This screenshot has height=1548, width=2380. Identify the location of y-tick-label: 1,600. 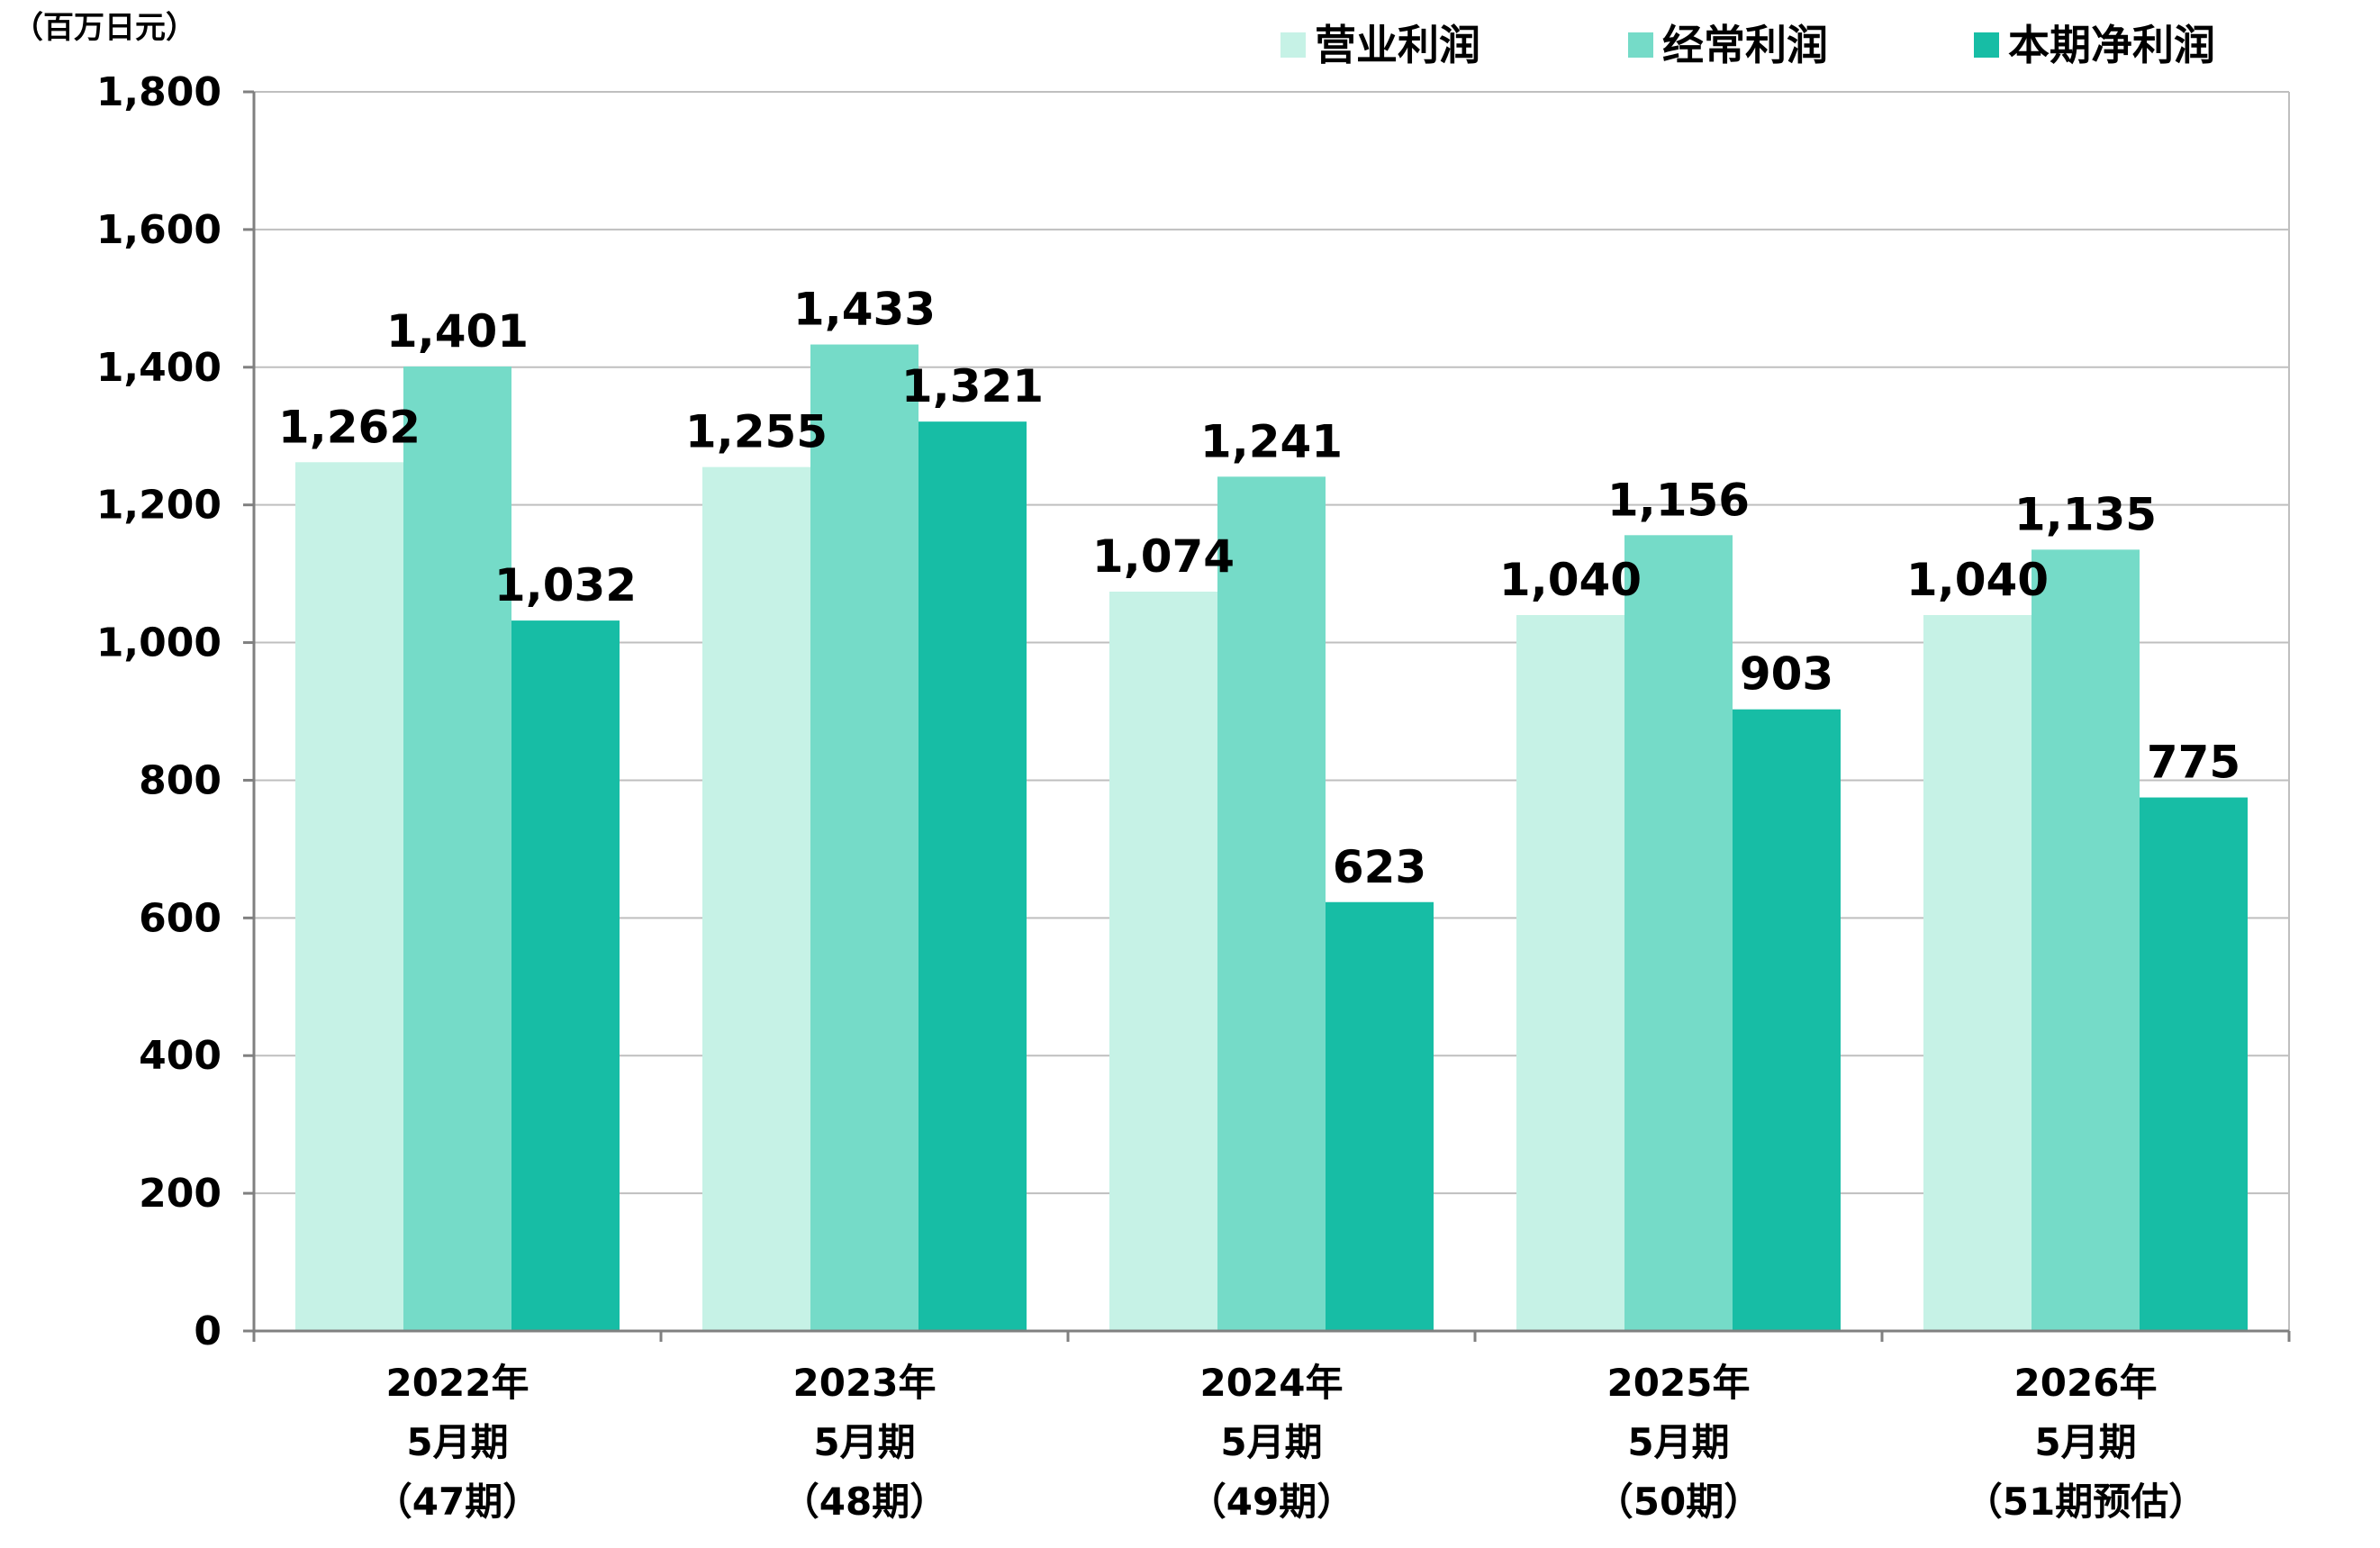
(159, 230).